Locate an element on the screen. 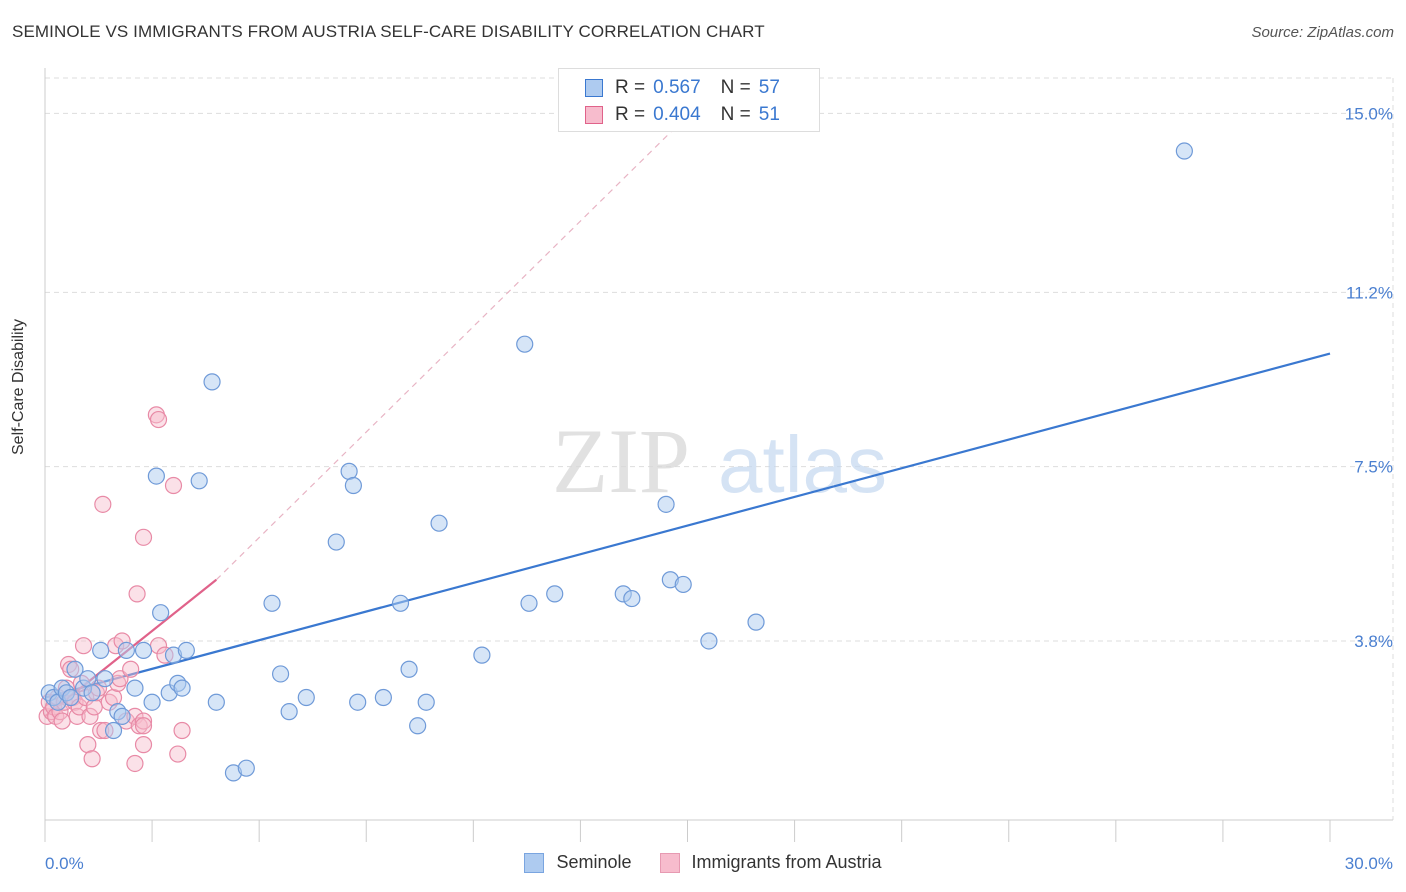 The image size is (1406, 892). legend-row-austria: R = 0.404 N = 51 is located at coordinates (682, 115).